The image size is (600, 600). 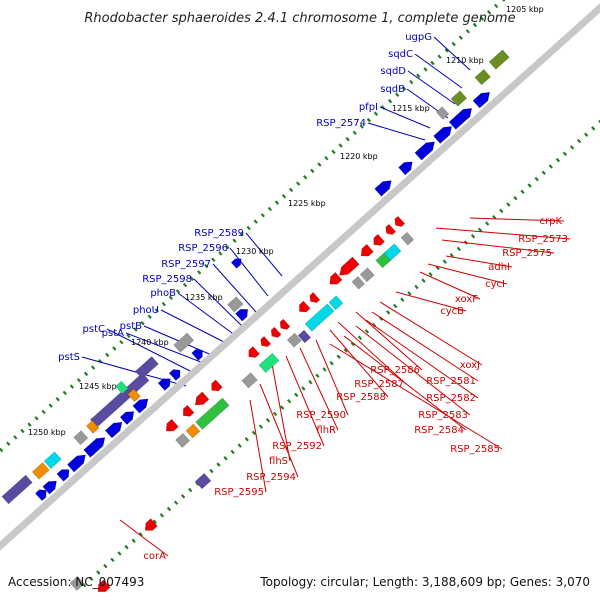 What do you see at coordinates (452, 311) in the screenshot?
I see `gene-label: cycB` at bounding box center [452, 311].